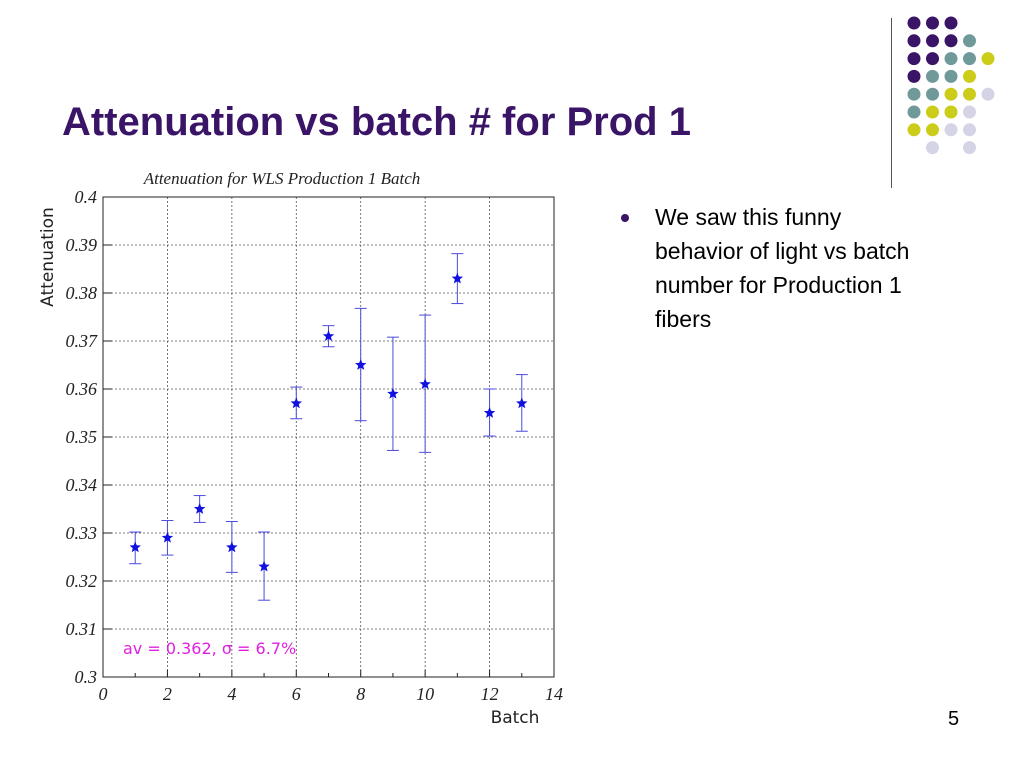 This screenshot has width=1024, height=768. What do you see at coordinates (951, 85) in the screenshot?
I see `decorative-dot-grid` at bounding box center [951, 85].